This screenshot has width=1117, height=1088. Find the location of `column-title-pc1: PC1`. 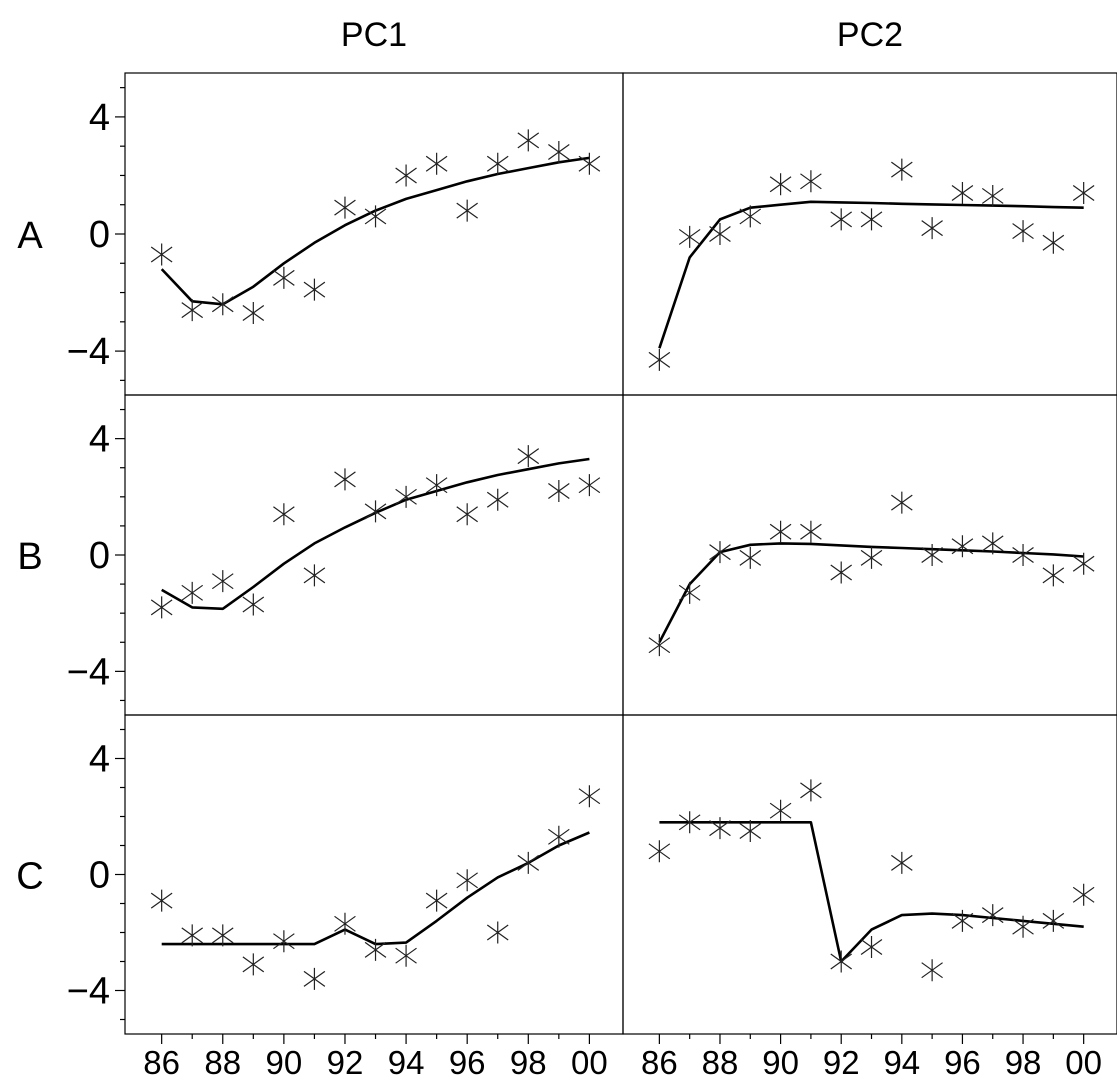

column-title-pc1: PC1 is located at coordinates (374, 35).